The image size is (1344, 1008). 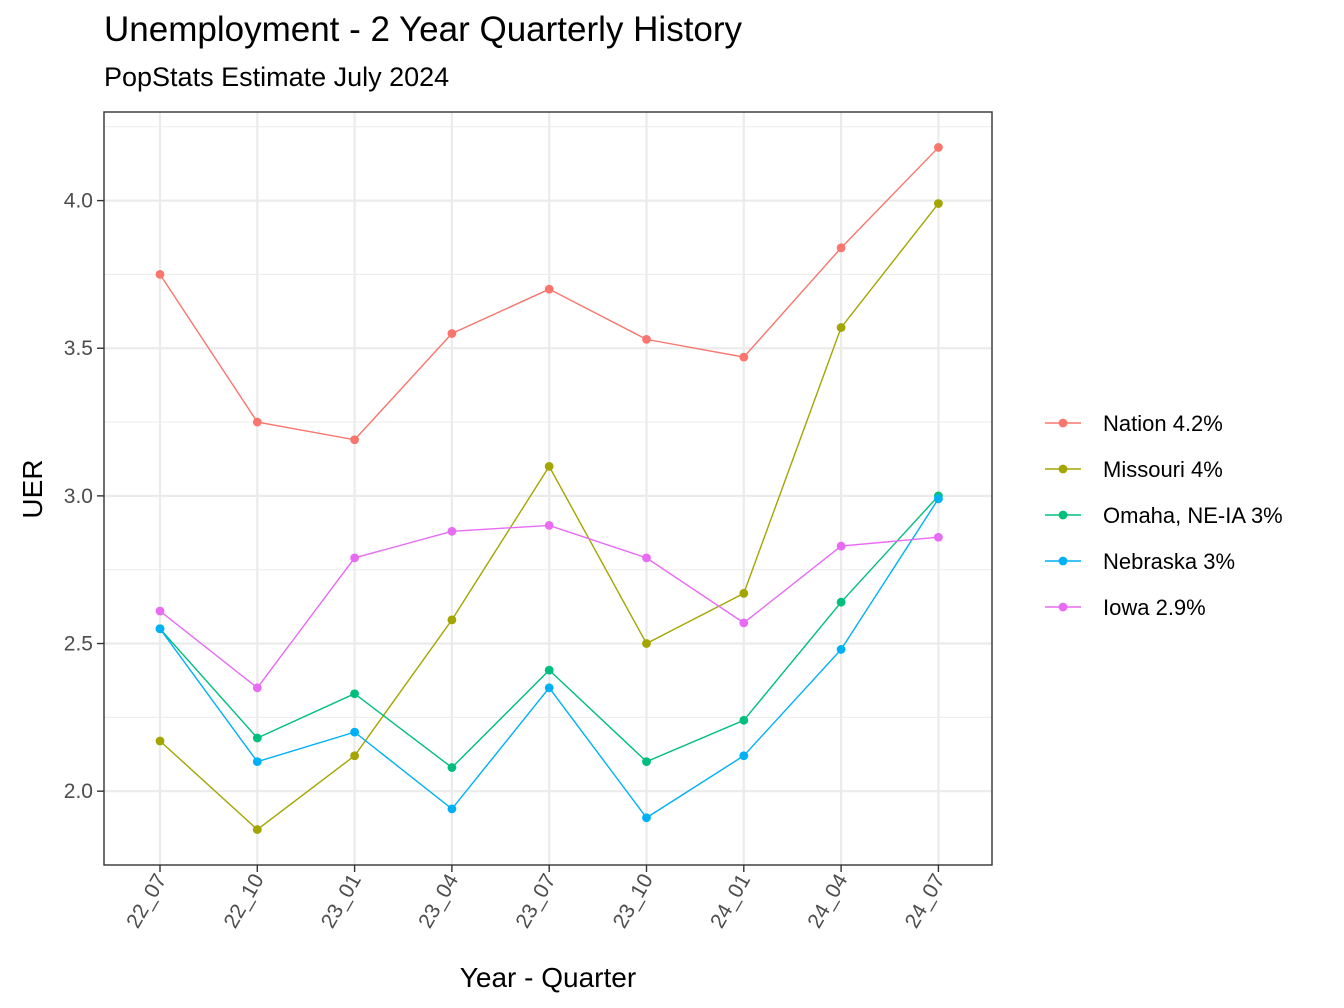 What do you see at coordinates (341, 901) in the screenshot?
I see `x-tick-label: 23_01` at bounding box center [341, 901].